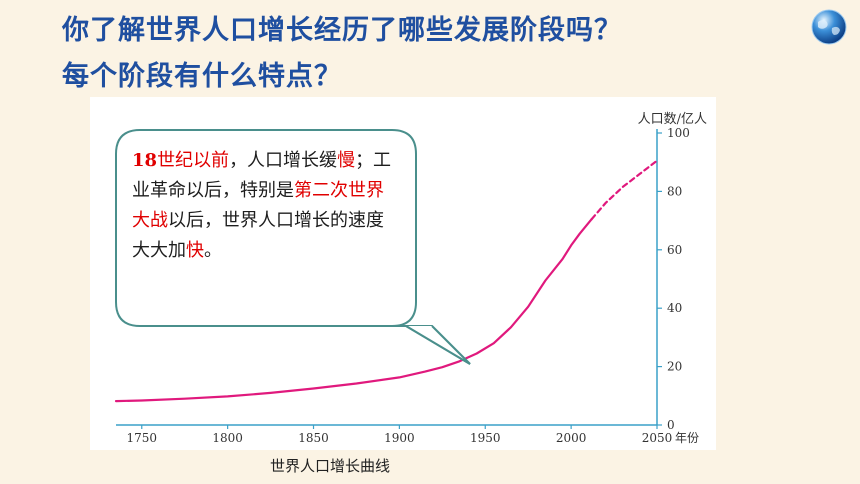 The image size is (860, 484). What do you see at coordinates (175, 160) in the screenshot?
I see `callout-segment: 世纪` at bounding box center [175, 160].